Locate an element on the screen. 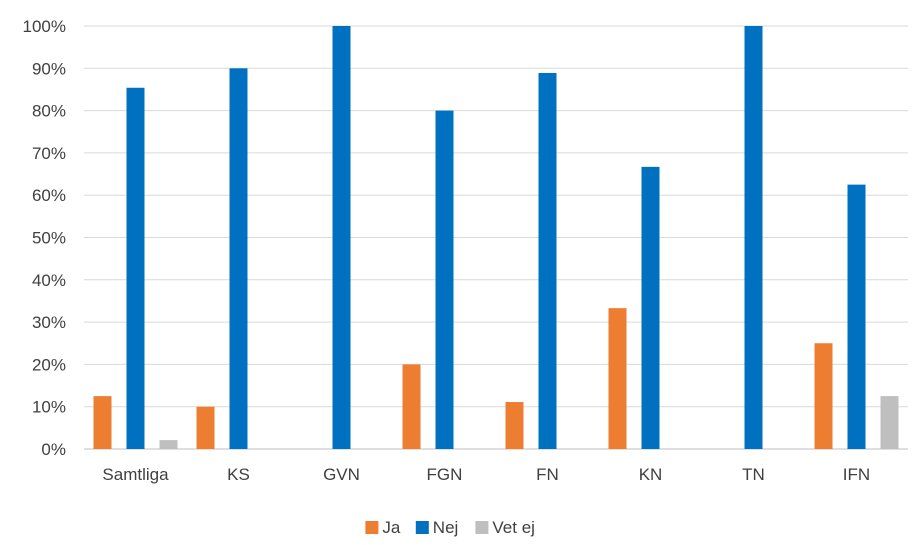 Image resolution: width=916 pixels, height=545 pixels. x-tick-label: FGN is located at coordinates (445, 474).